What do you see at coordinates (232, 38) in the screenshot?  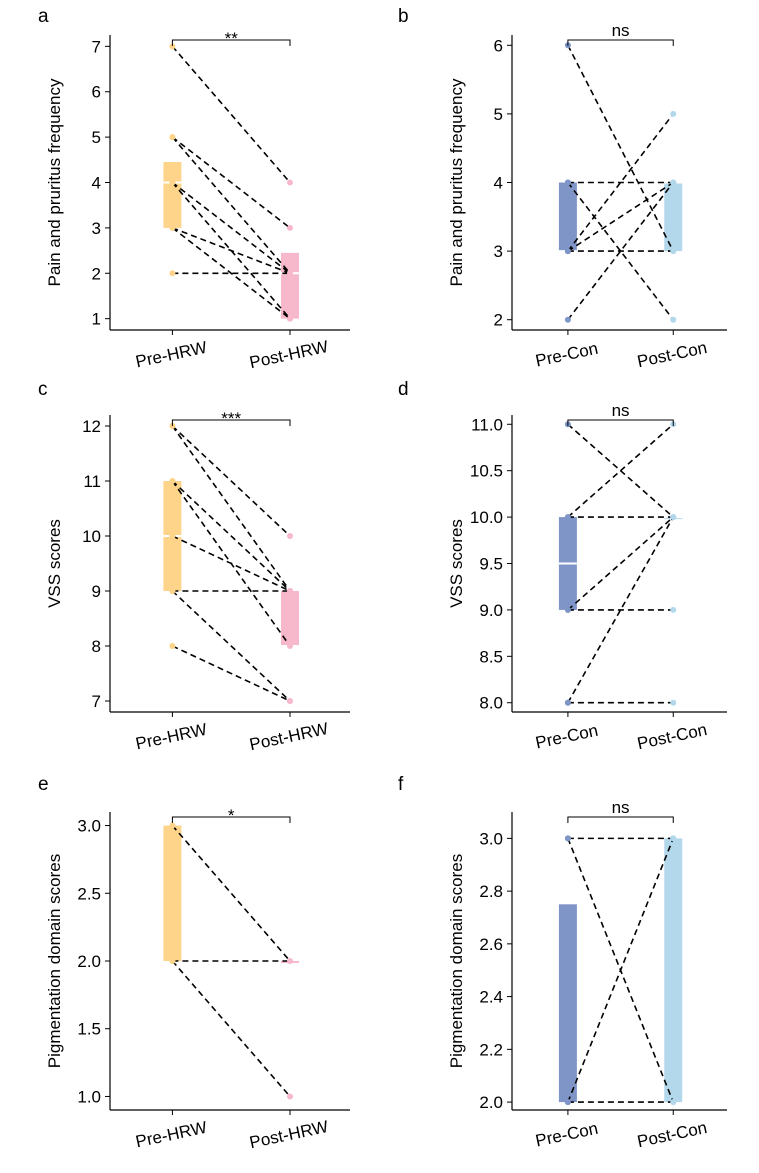 I see `significance: **` at bounding box center [232, 38].